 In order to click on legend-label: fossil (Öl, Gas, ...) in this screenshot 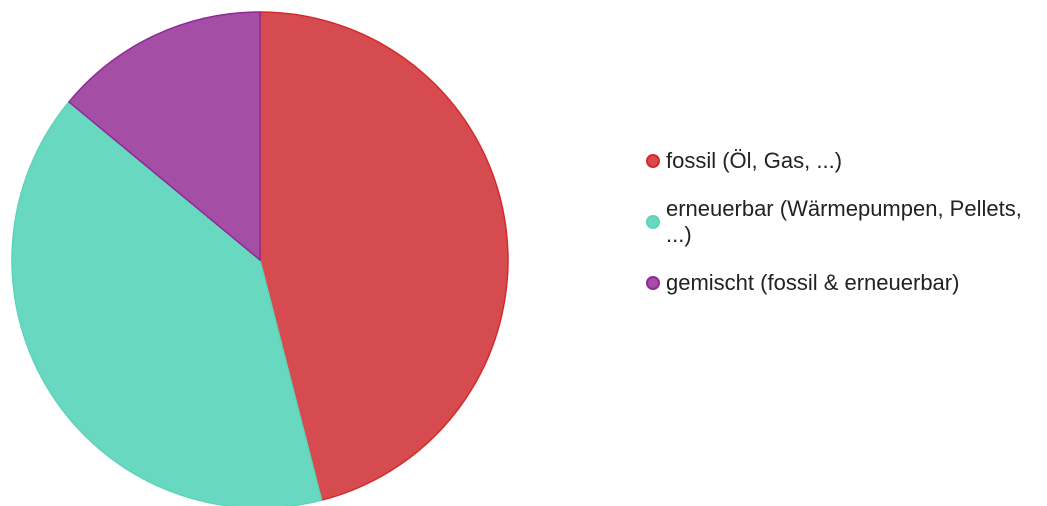, I will do `click(754, 160)`.